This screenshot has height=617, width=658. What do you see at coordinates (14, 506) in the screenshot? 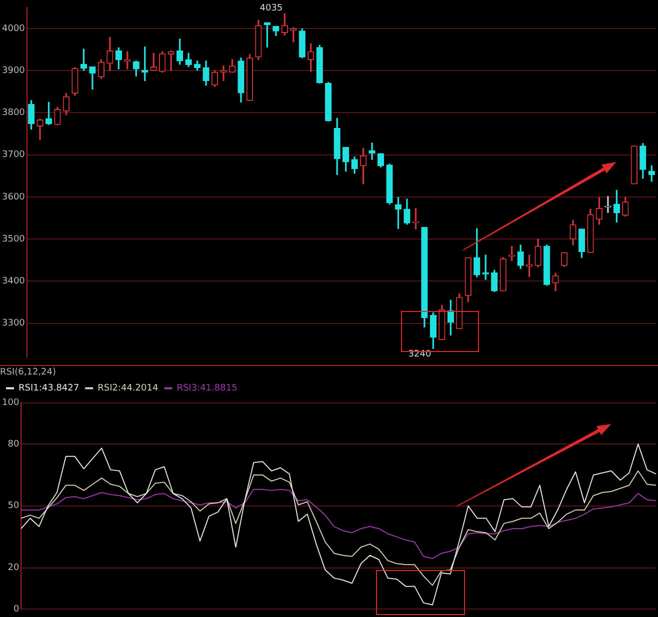
I see `y-tick-label: 50` at bounding box center [14, 506].